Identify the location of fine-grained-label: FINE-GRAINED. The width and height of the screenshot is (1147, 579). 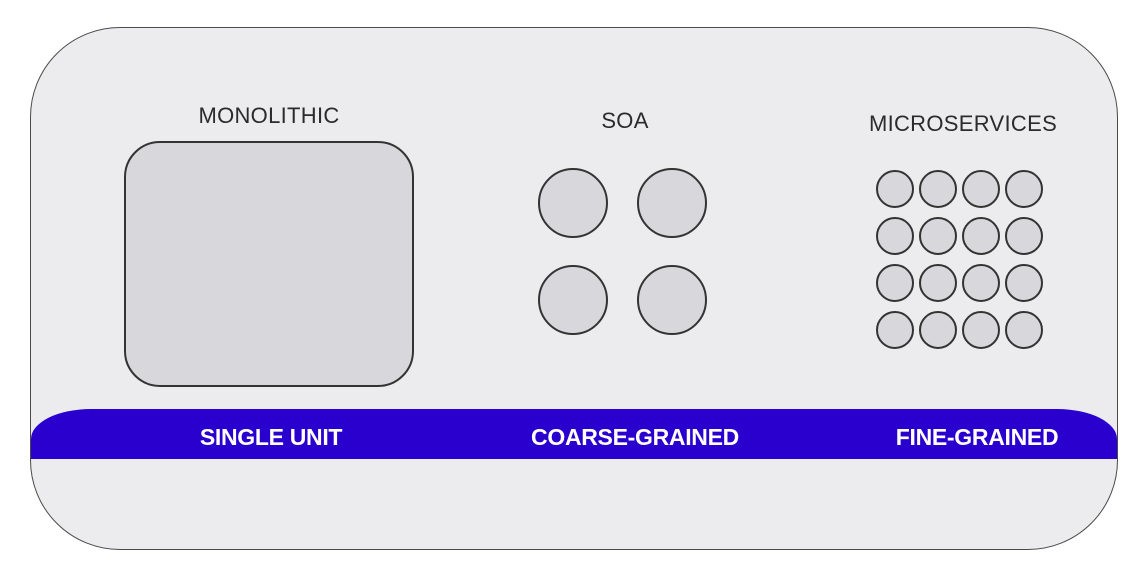
(977, 437).